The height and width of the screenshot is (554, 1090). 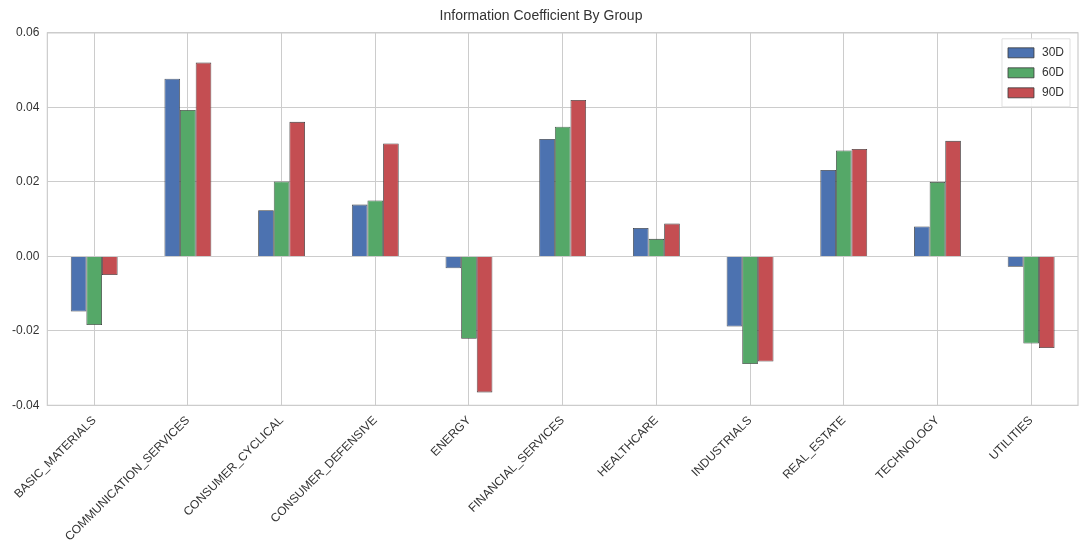 I want to click on y-tick-label: -0.02, so click(x=25, y=330).